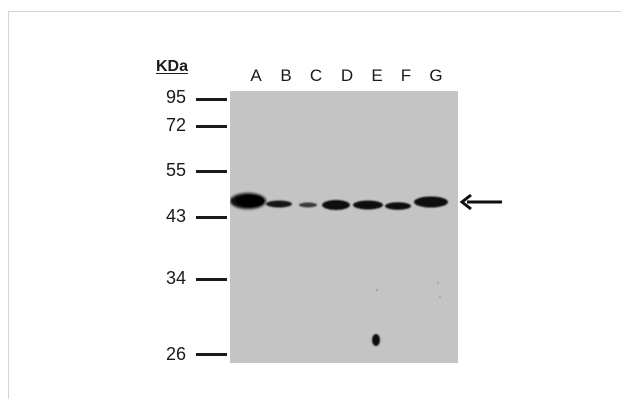  I want to click on band-lane-a-core, so click(250, 201).